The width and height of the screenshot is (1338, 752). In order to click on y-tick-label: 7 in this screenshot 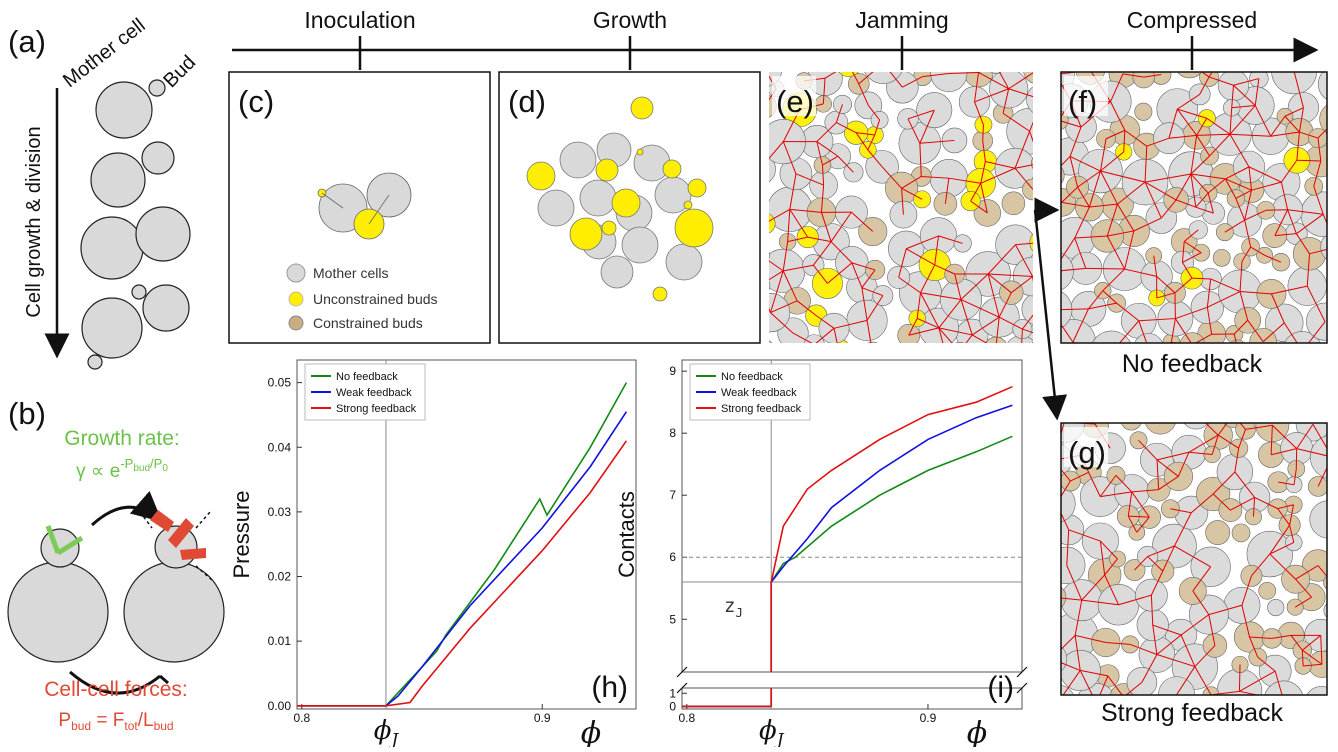, I will do `click(672, 495)`.